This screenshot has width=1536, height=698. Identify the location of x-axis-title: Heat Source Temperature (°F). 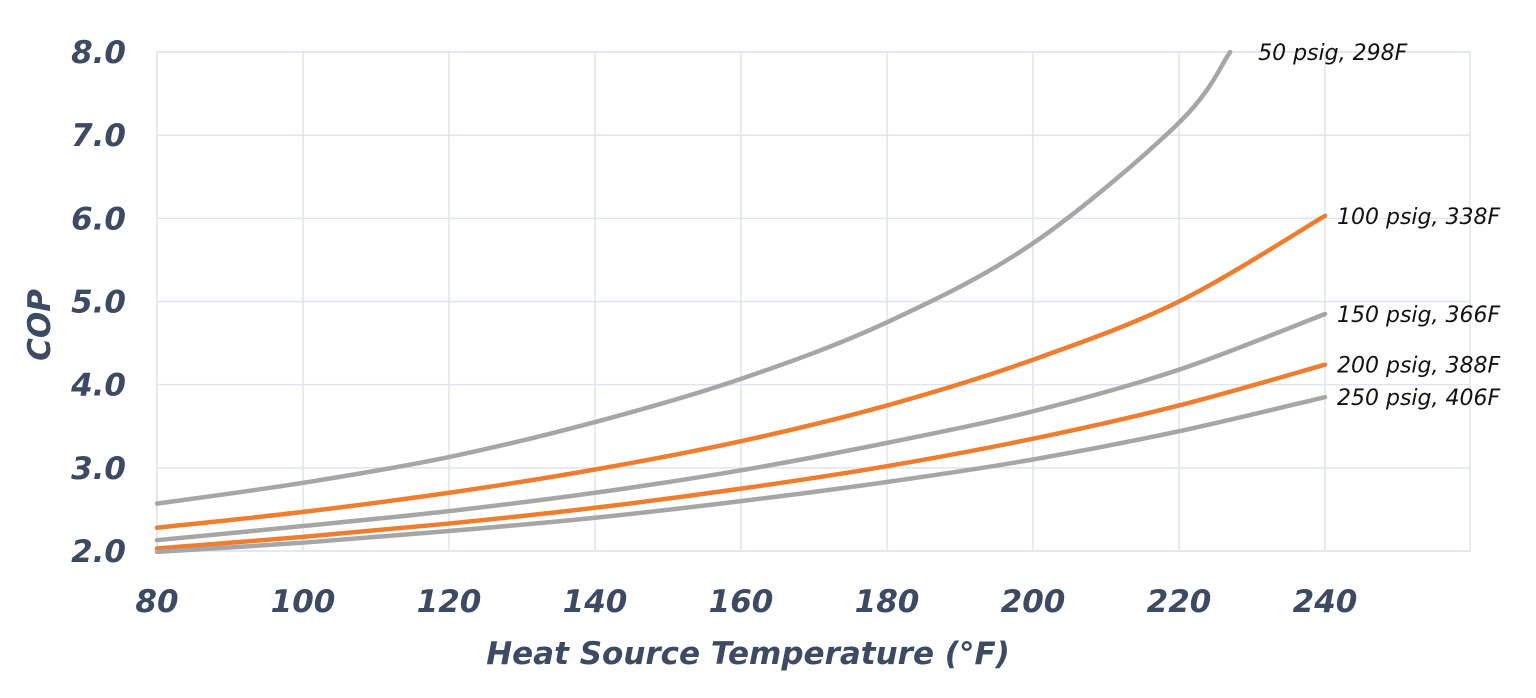
(748, 654).